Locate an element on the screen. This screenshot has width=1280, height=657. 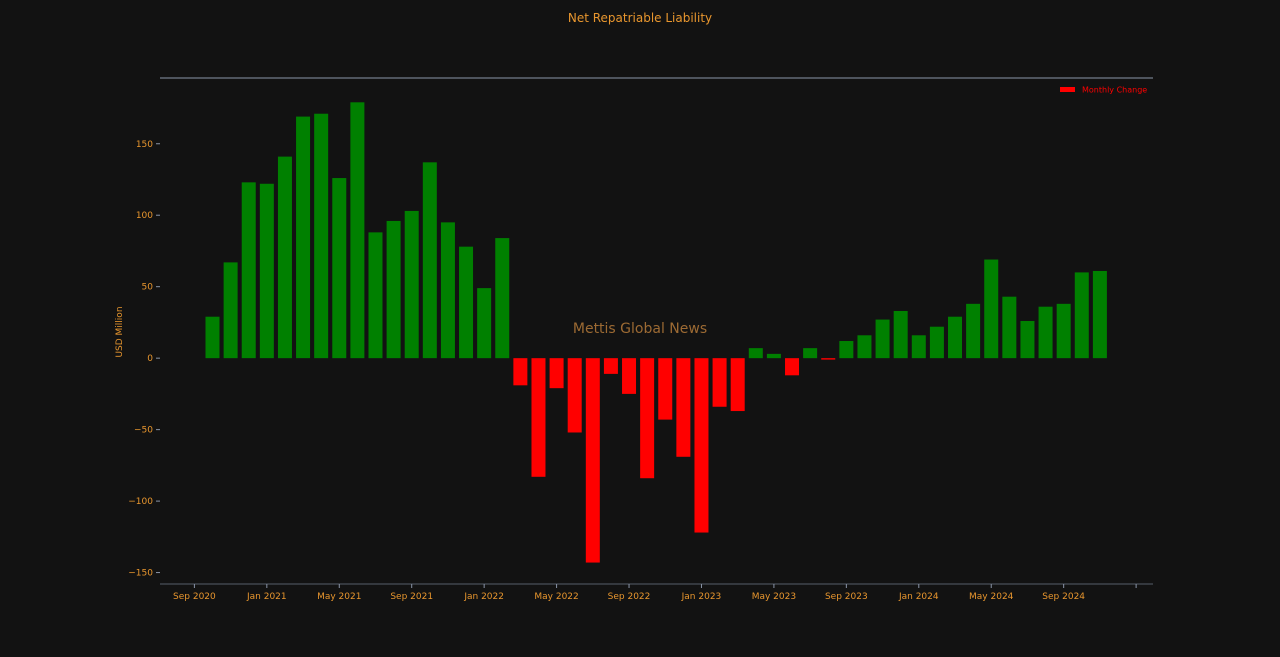
y-tick-label: 100 is located at coordinates (144, 216).